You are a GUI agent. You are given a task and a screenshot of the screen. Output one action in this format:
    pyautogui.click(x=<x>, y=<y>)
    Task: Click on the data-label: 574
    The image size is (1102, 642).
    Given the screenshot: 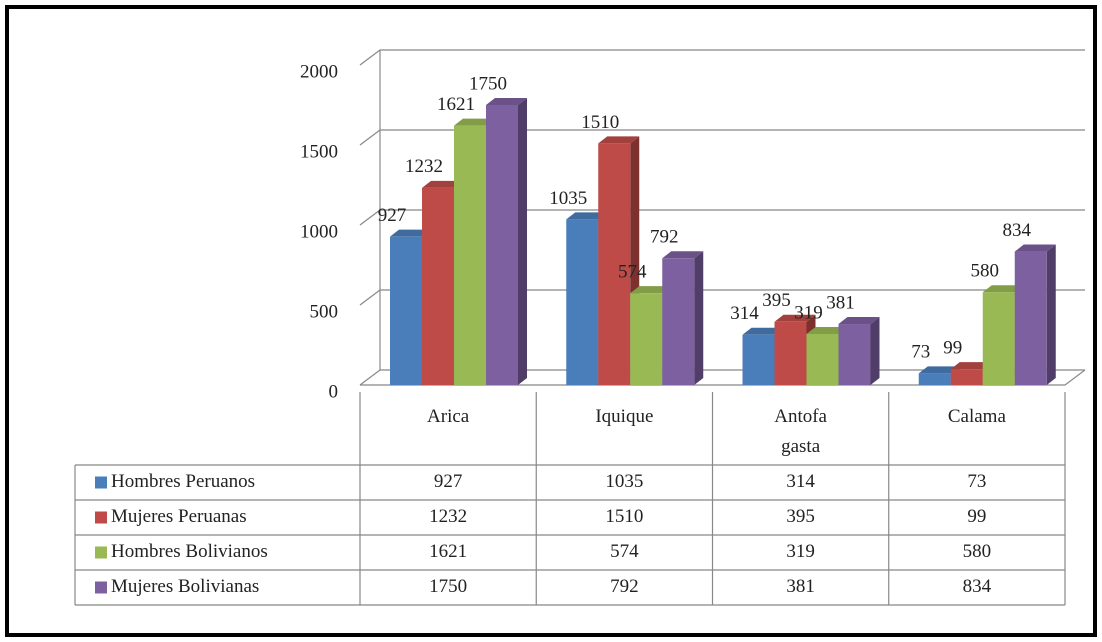 What is the action you would take?
    pyautogui.click(x=632, y=272)
    